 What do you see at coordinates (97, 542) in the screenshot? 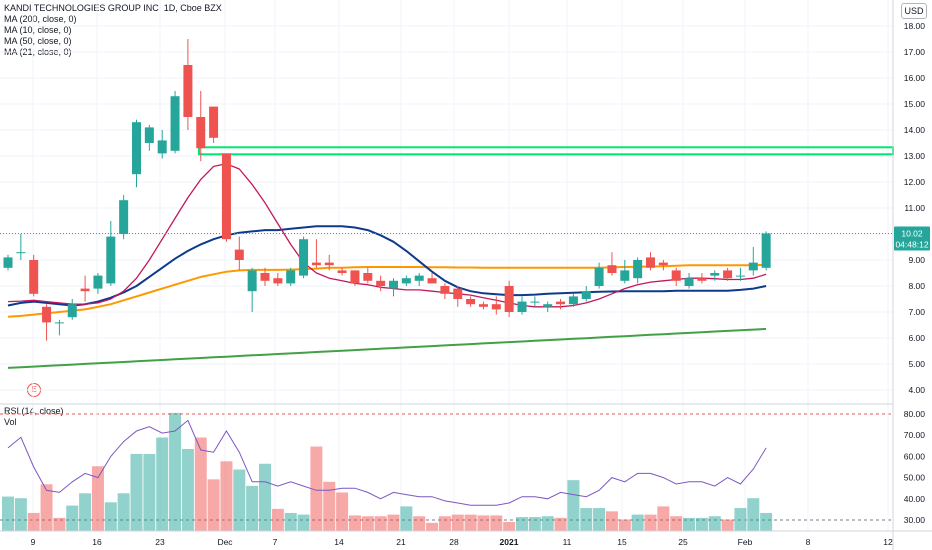
I see `time-tick-label: 16` at bounding box center [97, 542].